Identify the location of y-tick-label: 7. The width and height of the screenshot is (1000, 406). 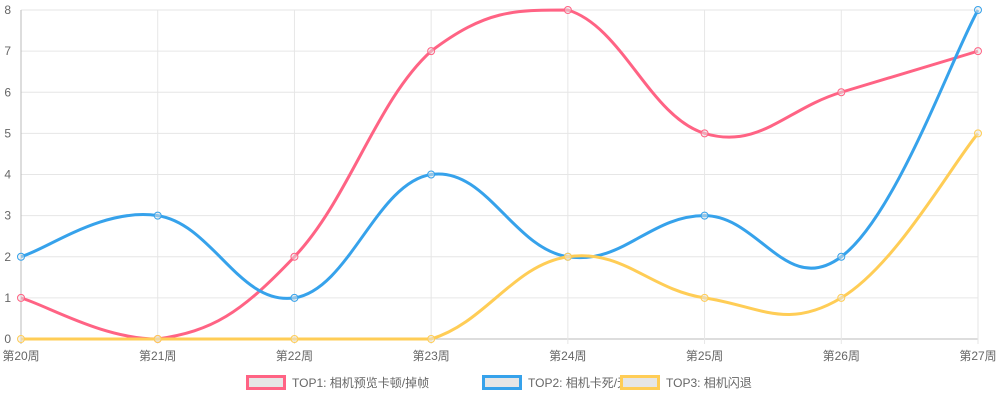
(7, 51).